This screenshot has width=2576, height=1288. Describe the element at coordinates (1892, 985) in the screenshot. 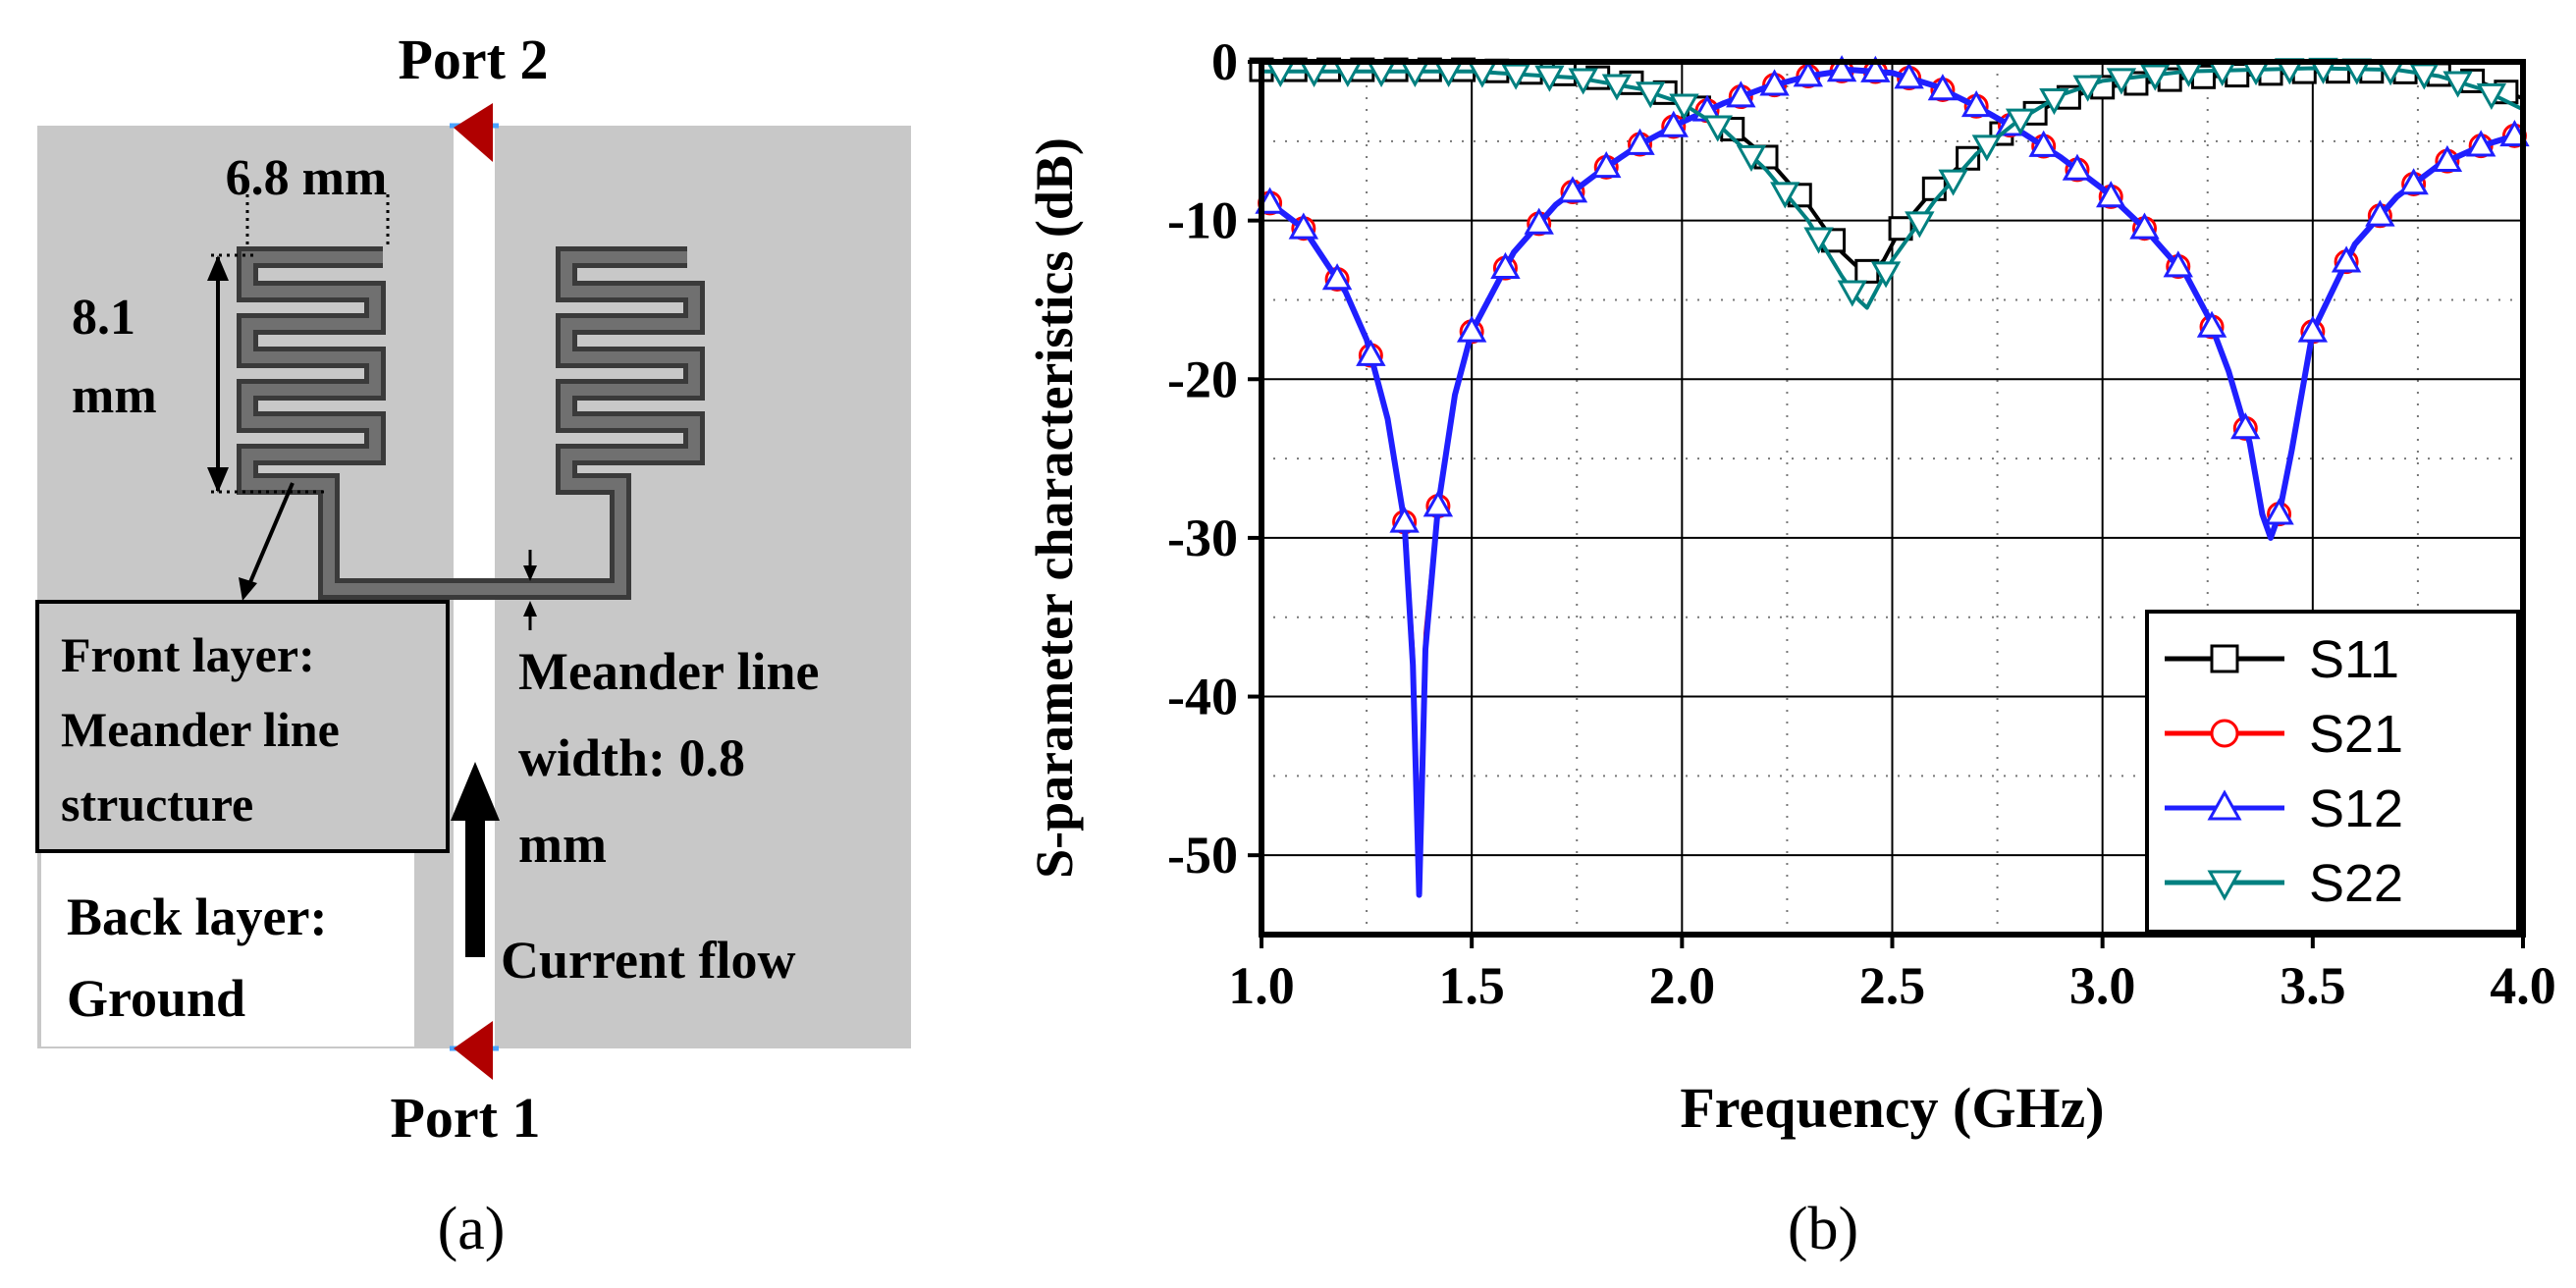

I see `x-tick-label: 2.5` at that location.